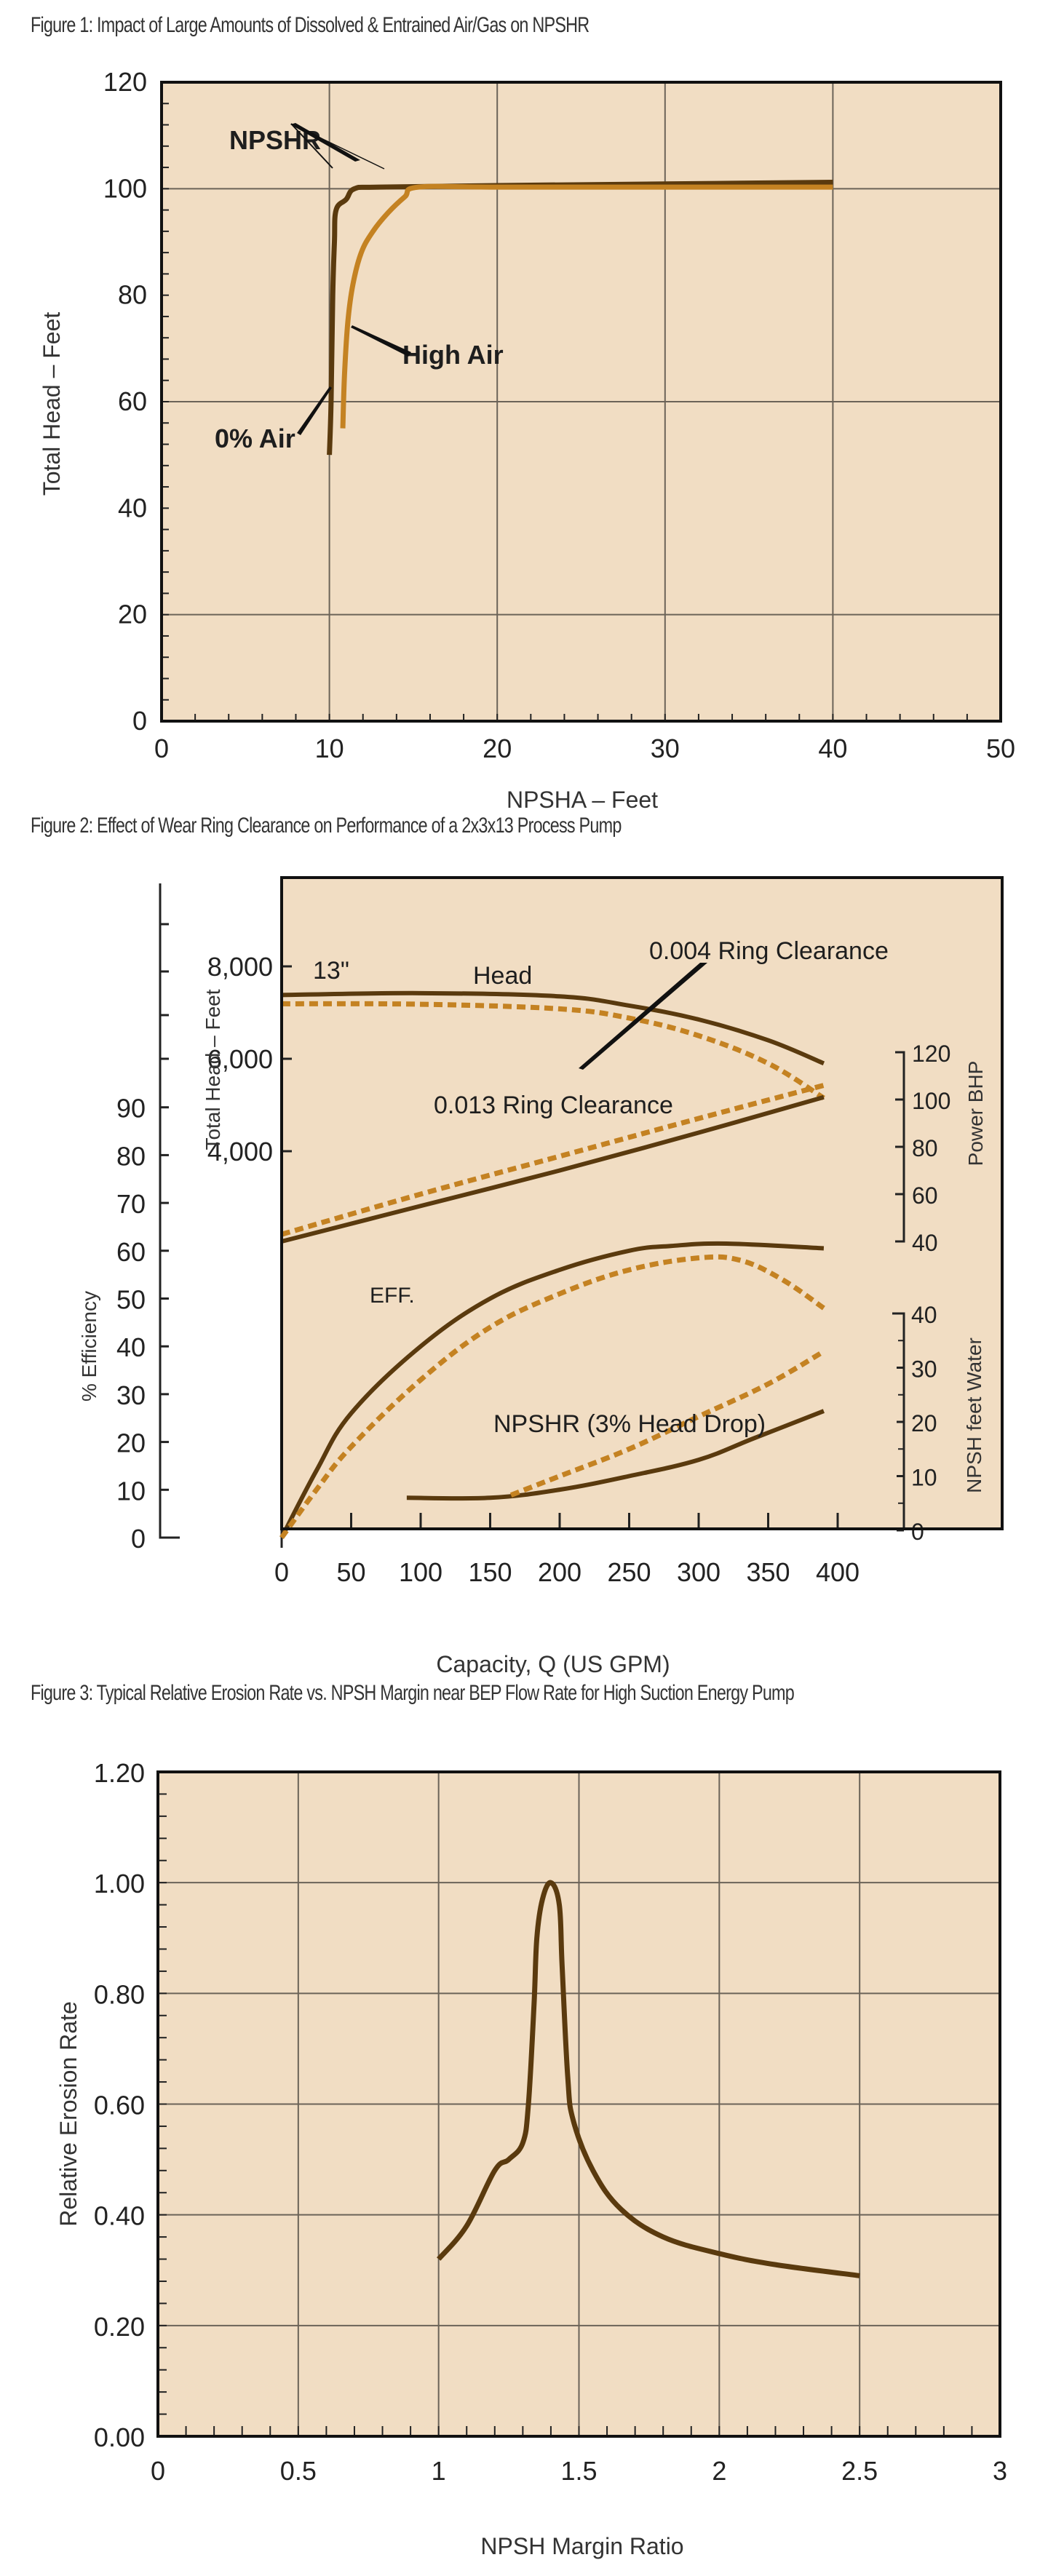  I want to click on y-tick-label: 0.80, so click(119, 1994).